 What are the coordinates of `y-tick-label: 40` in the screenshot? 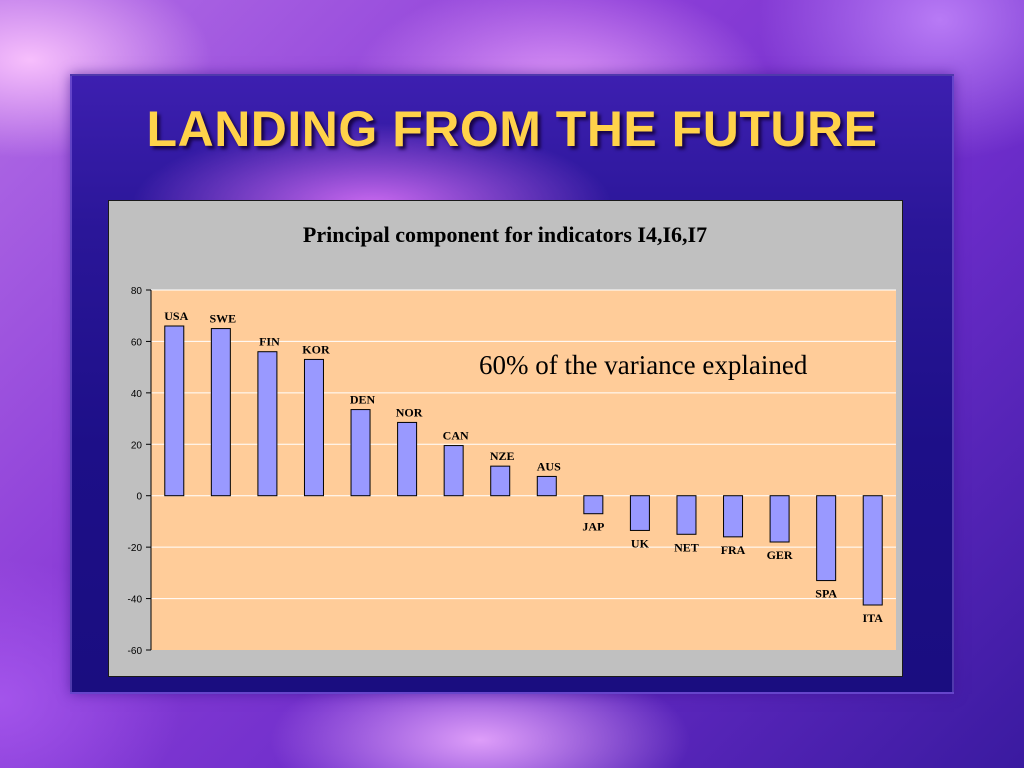 It's located at (137, 394).